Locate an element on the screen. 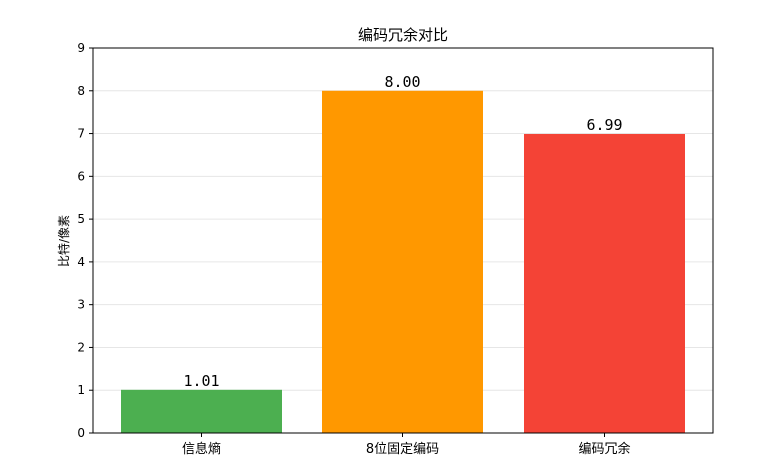  y-tick-label: 2 is located at coordinates (81, 347).